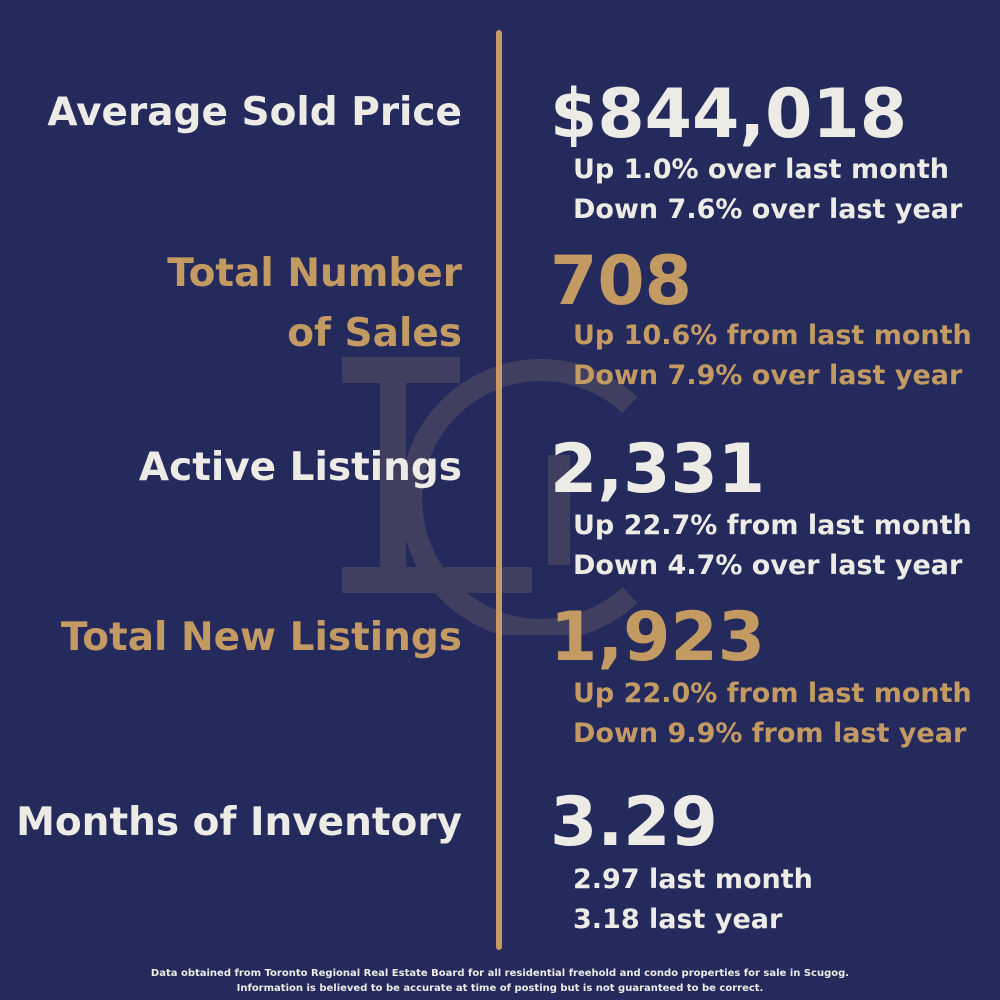 The image size is (1000, 1000). I want to click on detail-line: Up 22.7% from last month, so click(772, 525).